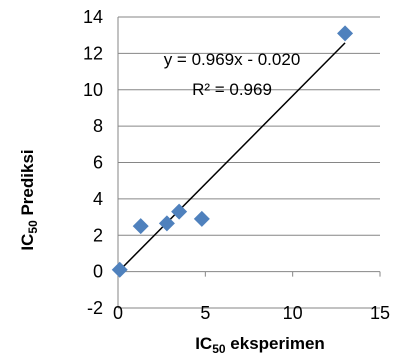 The height and width of the screenshot is (358, 393). I want to click on r-squared-label: R² = 0.969, so click(232, 89).